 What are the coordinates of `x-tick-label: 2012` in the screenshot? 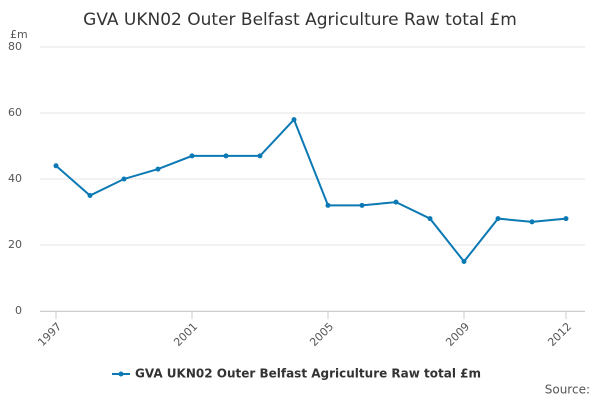 It's located at (559, 334).